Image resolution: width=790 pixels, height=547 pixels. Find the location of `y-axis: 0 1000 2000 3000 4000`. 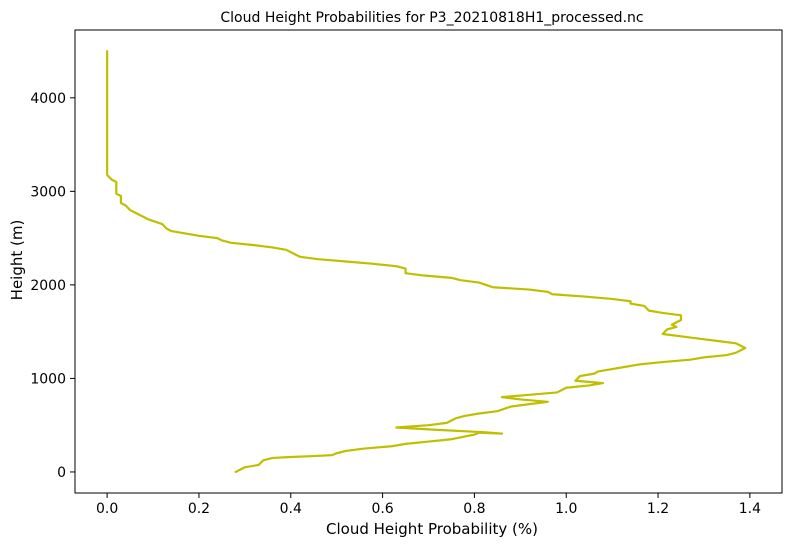

y-axis: 0 1000 2000 3000 4000 is located at coordinates (52, 286).